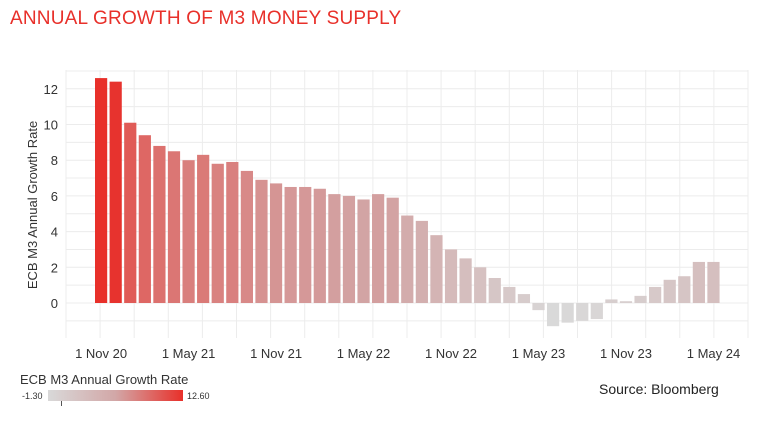 This screenshot has height=428, width=760. What do you see at coordinates (659, 389) in the screenshot?
I see `source-note: Source: Bloomberg` at bounding box center [659, 389].